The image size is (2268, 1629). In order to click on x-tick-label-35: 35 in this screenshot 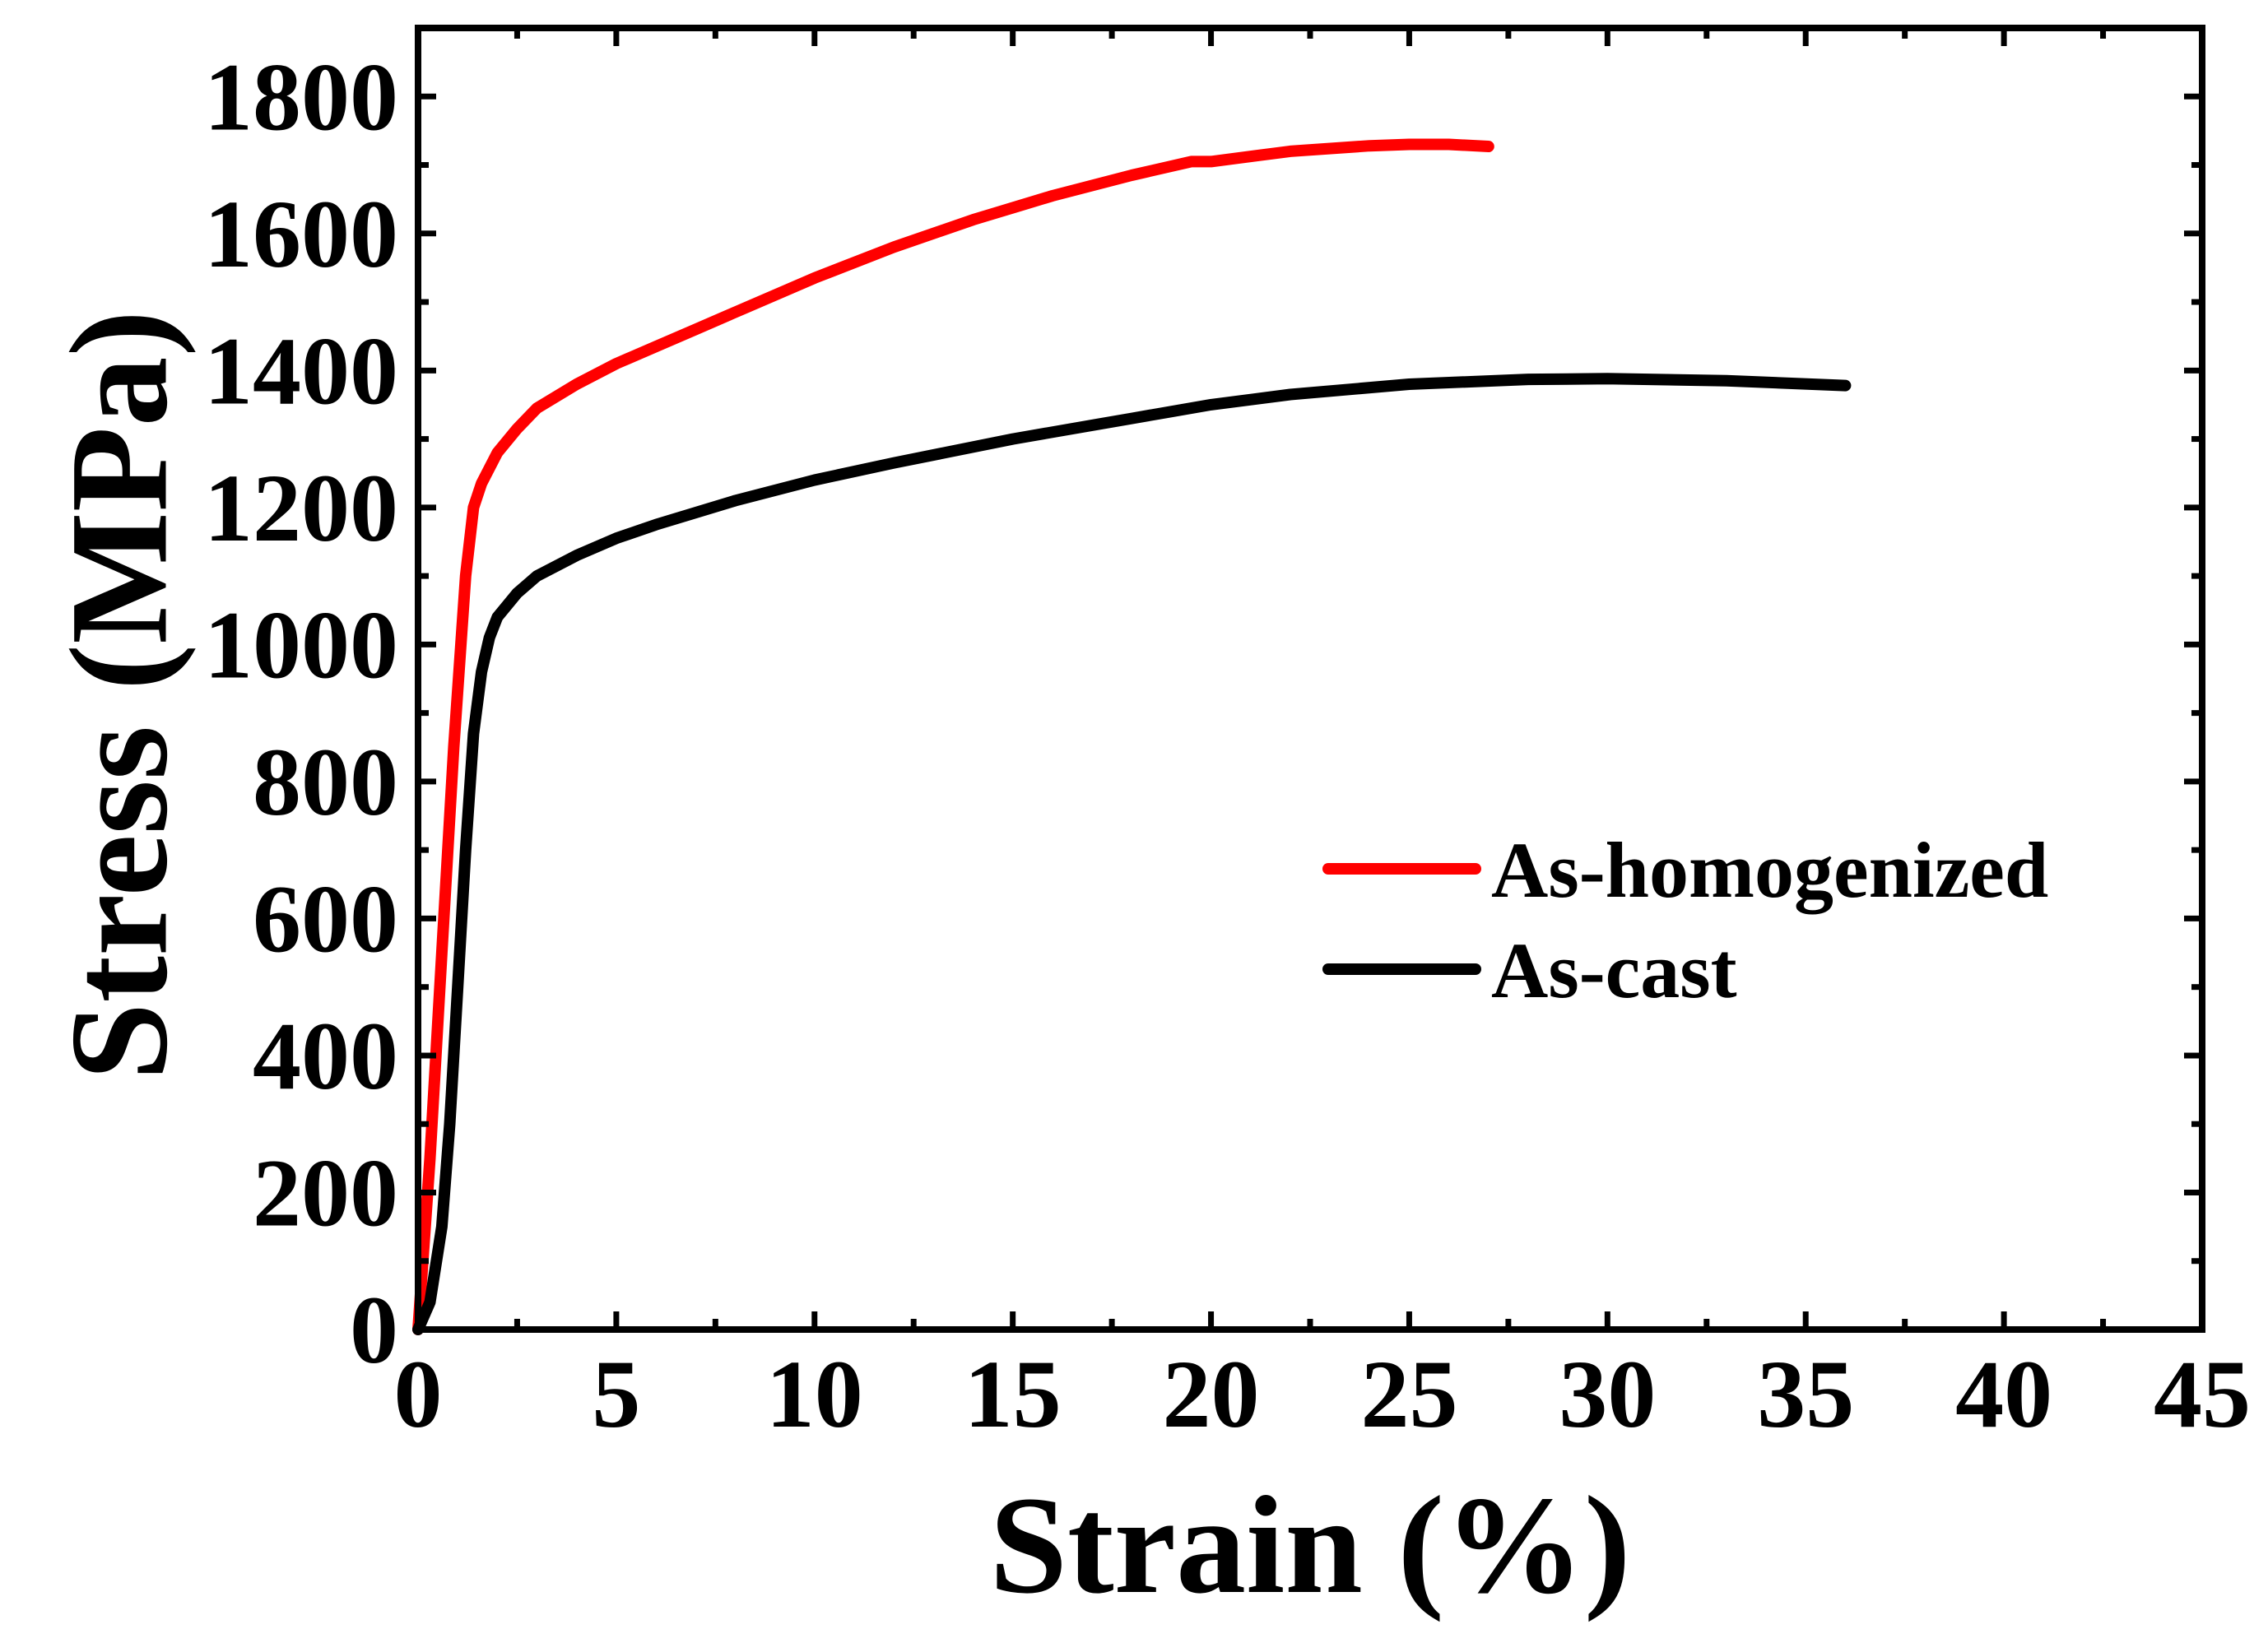, I will do `click(1806, 1394)`.